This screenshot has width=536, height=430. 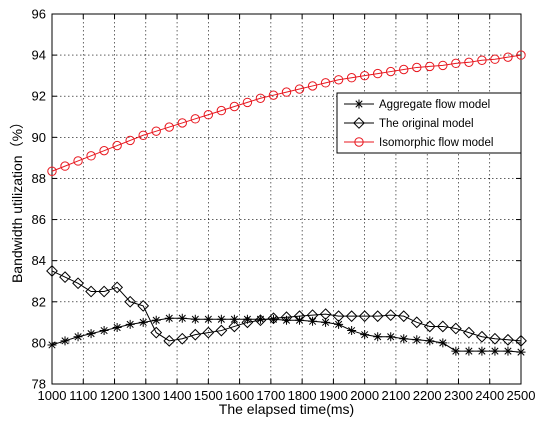 What do you see at coordinates (39, 137) in the screenshot?
I see `y-tick-label: 90` at bounding box center [39, 137].